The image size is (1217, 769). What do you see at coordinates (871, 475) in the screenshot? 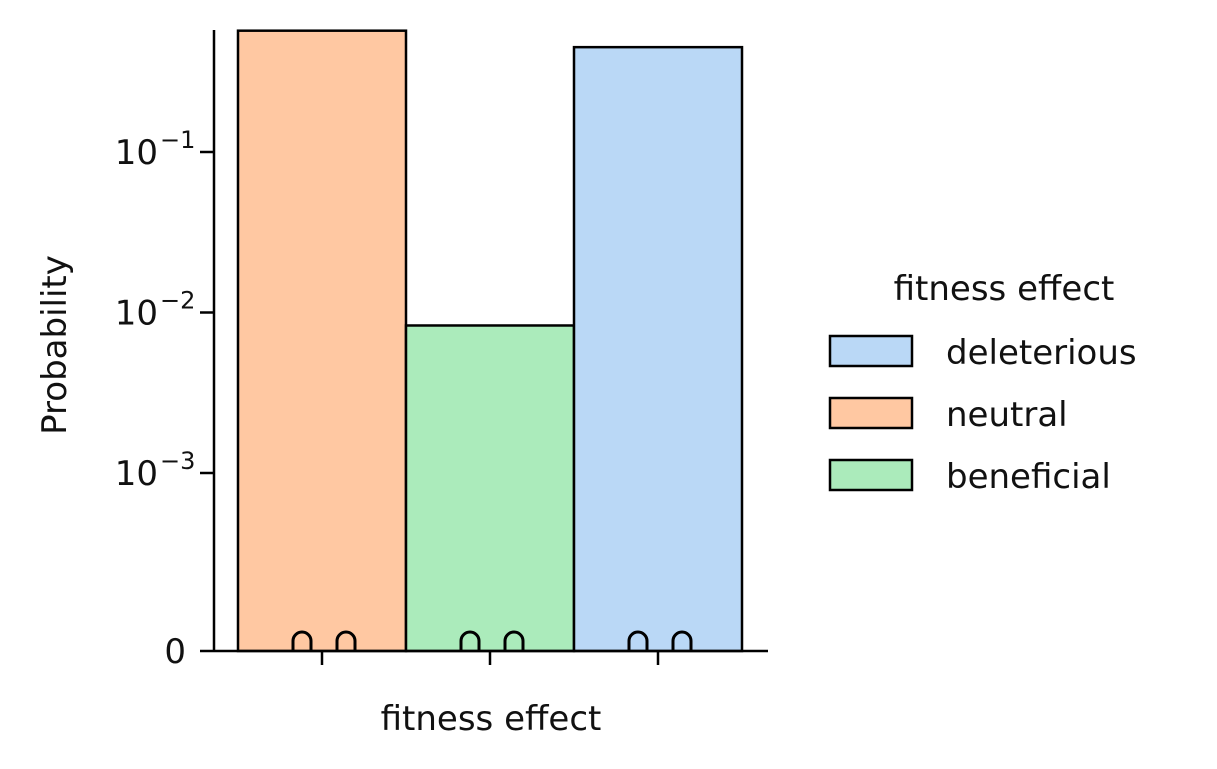
I see `legend-swatch-beneficial` at bounding box center [871, 475].